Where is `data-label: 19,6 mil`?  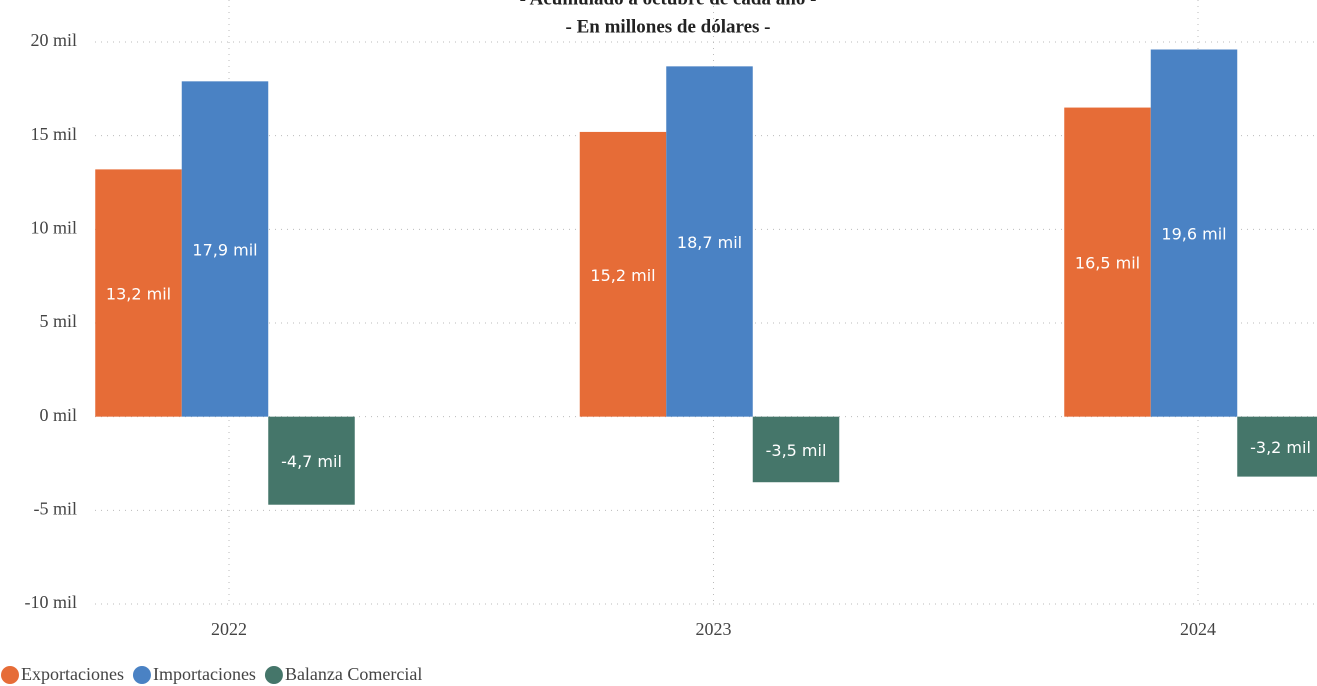
data-label: 19,6 mil is located at coordinates (1193, 234).